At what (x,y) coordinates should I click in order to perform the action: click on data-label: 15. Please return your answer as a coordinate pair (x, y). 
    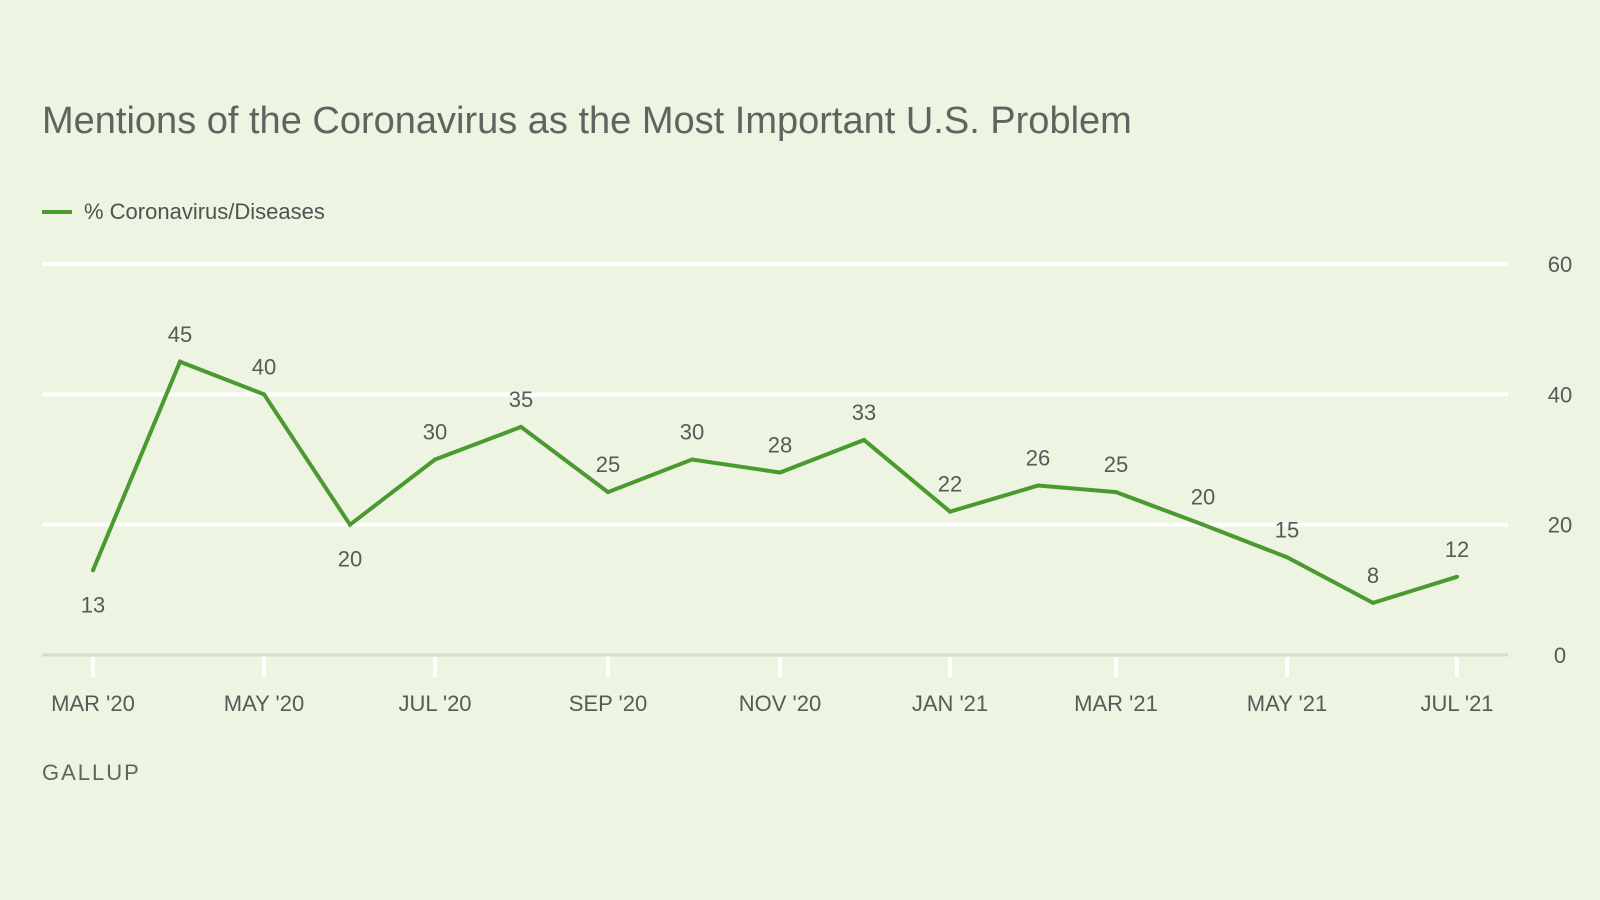
    Looking at the image, I should click on (1287, 529).